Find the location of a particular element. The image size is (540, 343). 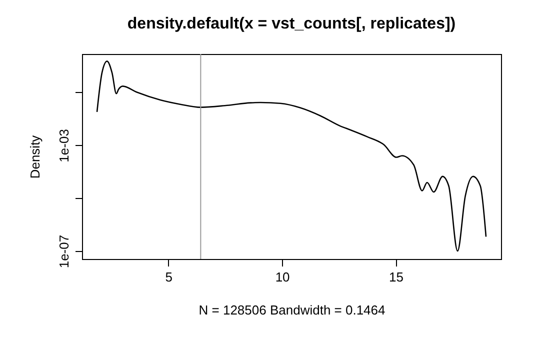

y-tick-label: 1e-03 is located at coordinates (64, 145).